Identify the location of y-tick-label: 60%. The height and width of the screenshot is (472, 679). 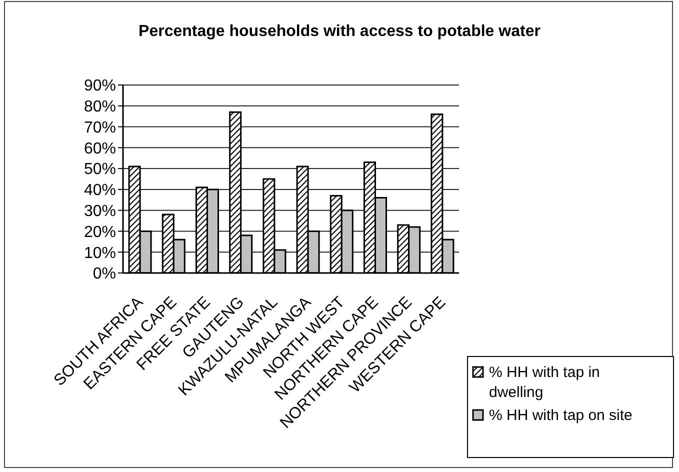
(100, 149).